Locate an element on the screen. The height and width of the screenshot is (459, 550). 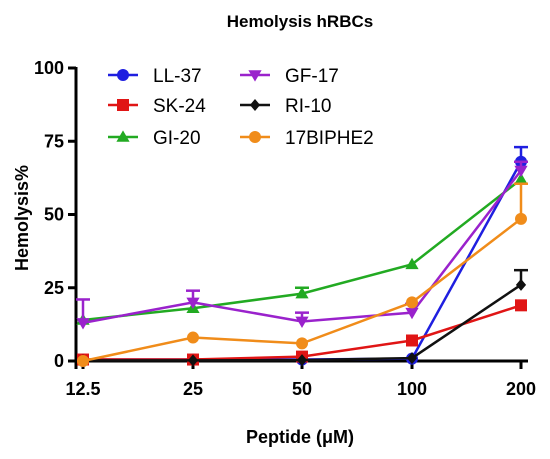
y-tick-label: 25 is located at coordinates (54, 288).